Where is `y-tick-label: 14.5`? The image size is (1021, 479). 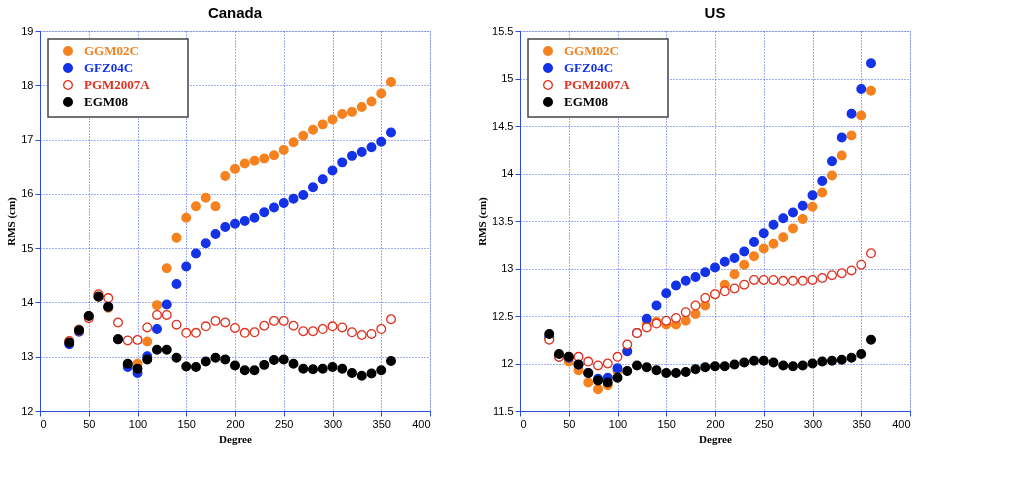
y-tick-label: 14.5 is located at coordinates (503, 125).